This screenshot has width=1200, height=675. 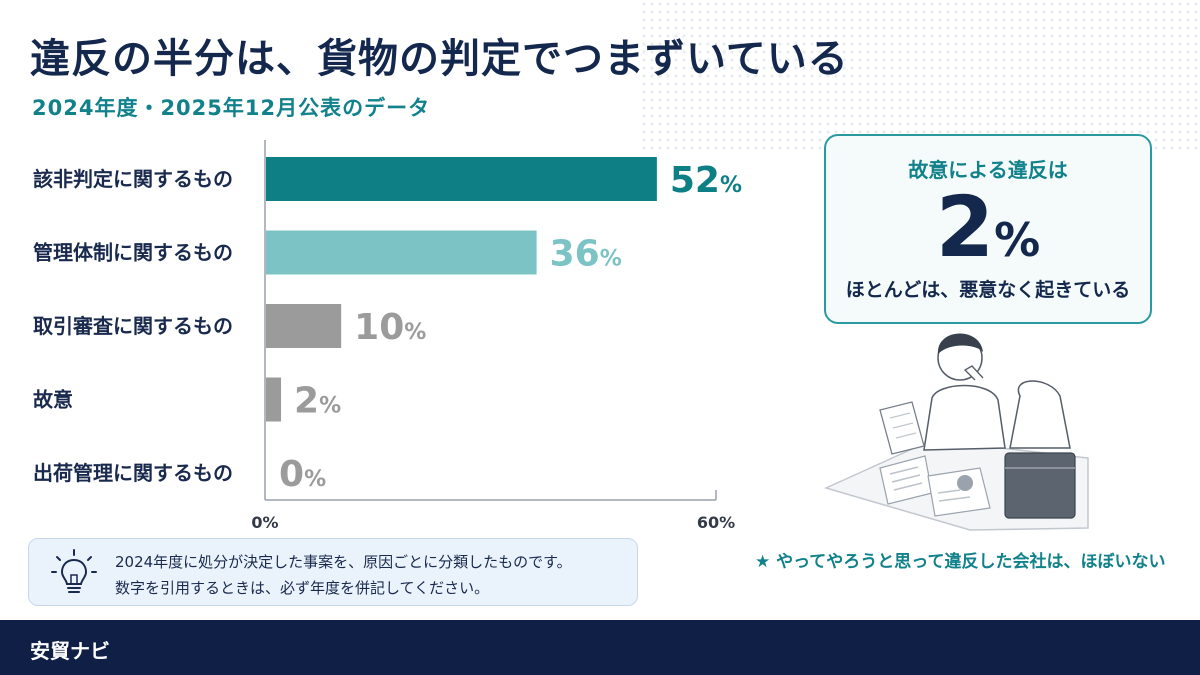 What do you see at coordinates (988, 170) in the screenshot?
I see `callout-heading: 故意による違反は` at bounding box center [988, 170].